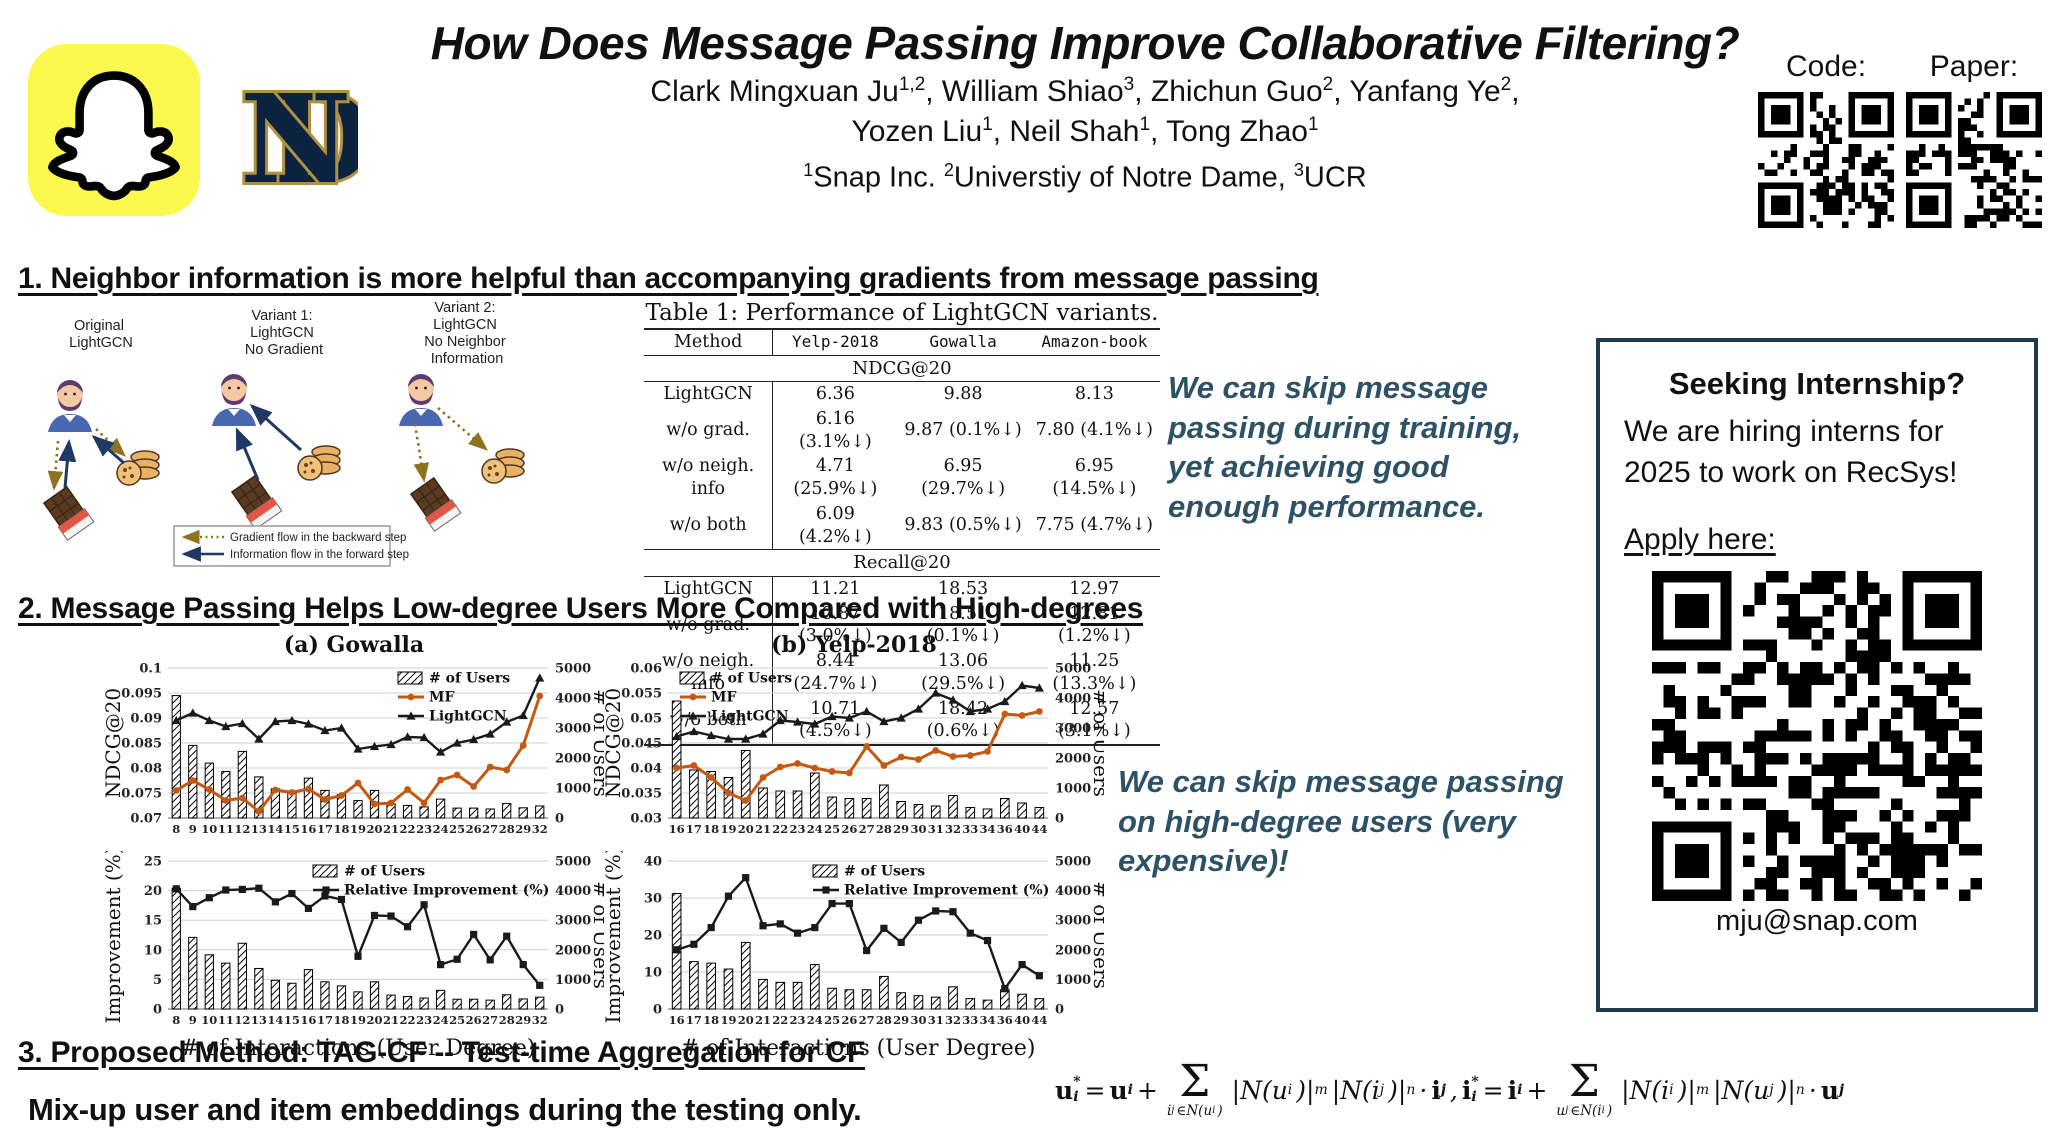 The width and height of the screenshot is (2070, 1148). I want to click on svg-text: 0.1, so click(150, 669).